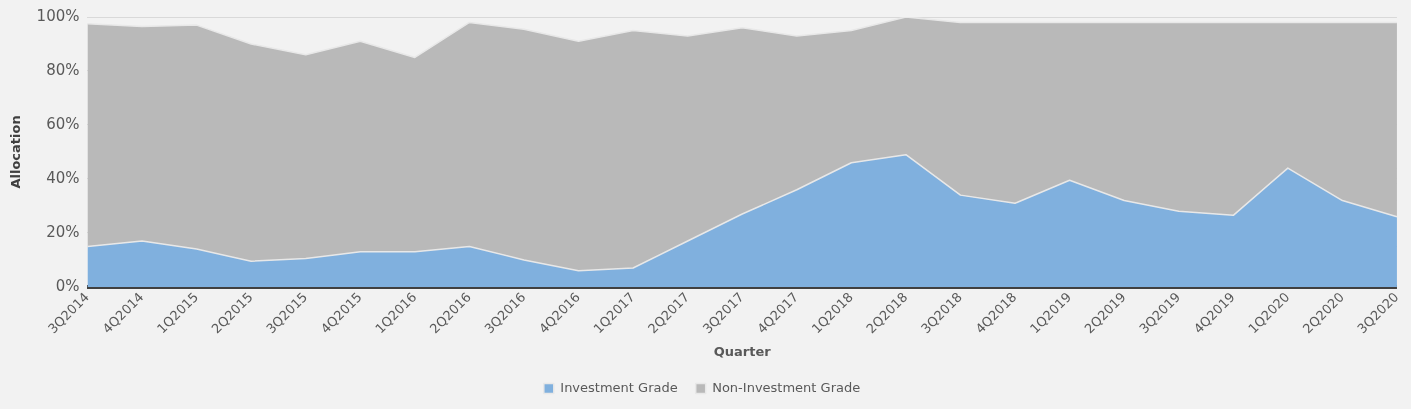  Describe the element at coordinates (58, 15) in the screenshot. I see `y-tick-label: 100%` at that location.